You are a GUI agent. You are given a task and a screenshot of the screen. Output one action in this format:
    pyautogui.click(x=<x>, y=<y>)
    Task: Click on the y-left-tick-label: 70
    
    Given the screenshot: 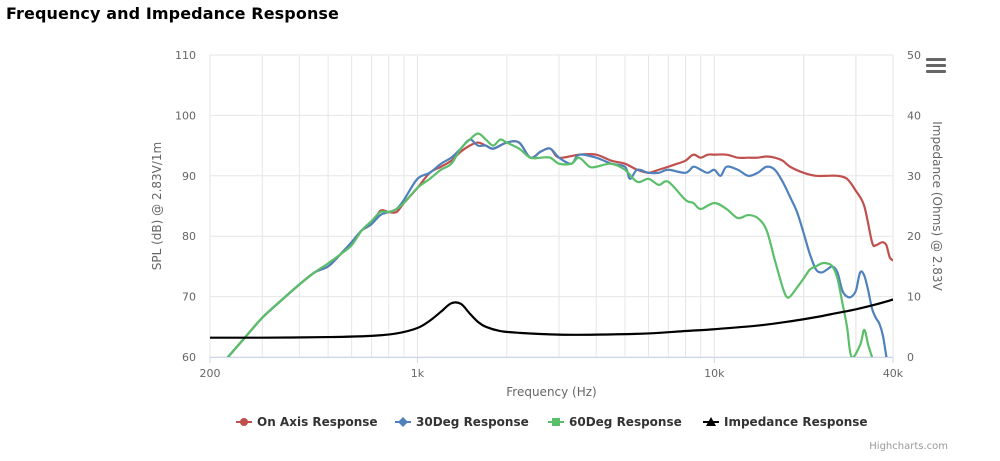 What is the action you would take?
    pyautogui.click(x=189, y=297)
    